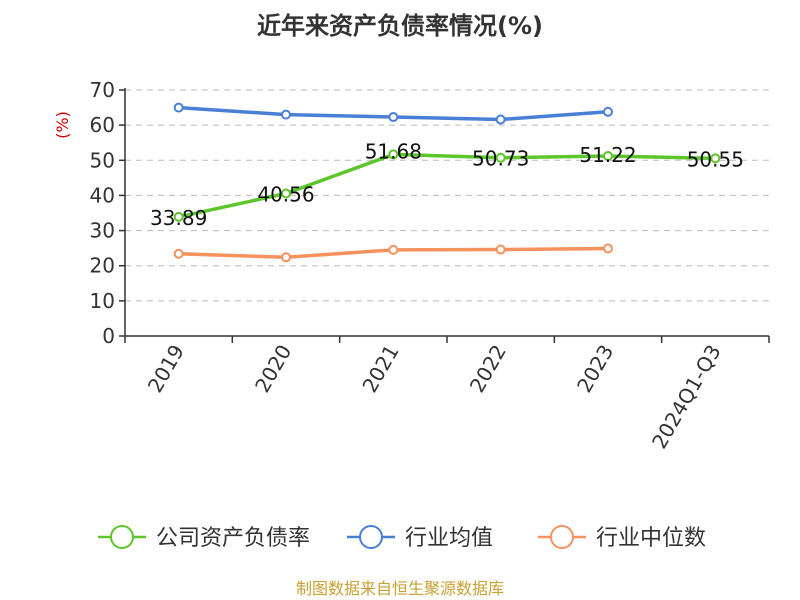  Describe the element at coordinates (166, 369) in the screenshot. I see `x-tick-label: 2019` at that location.